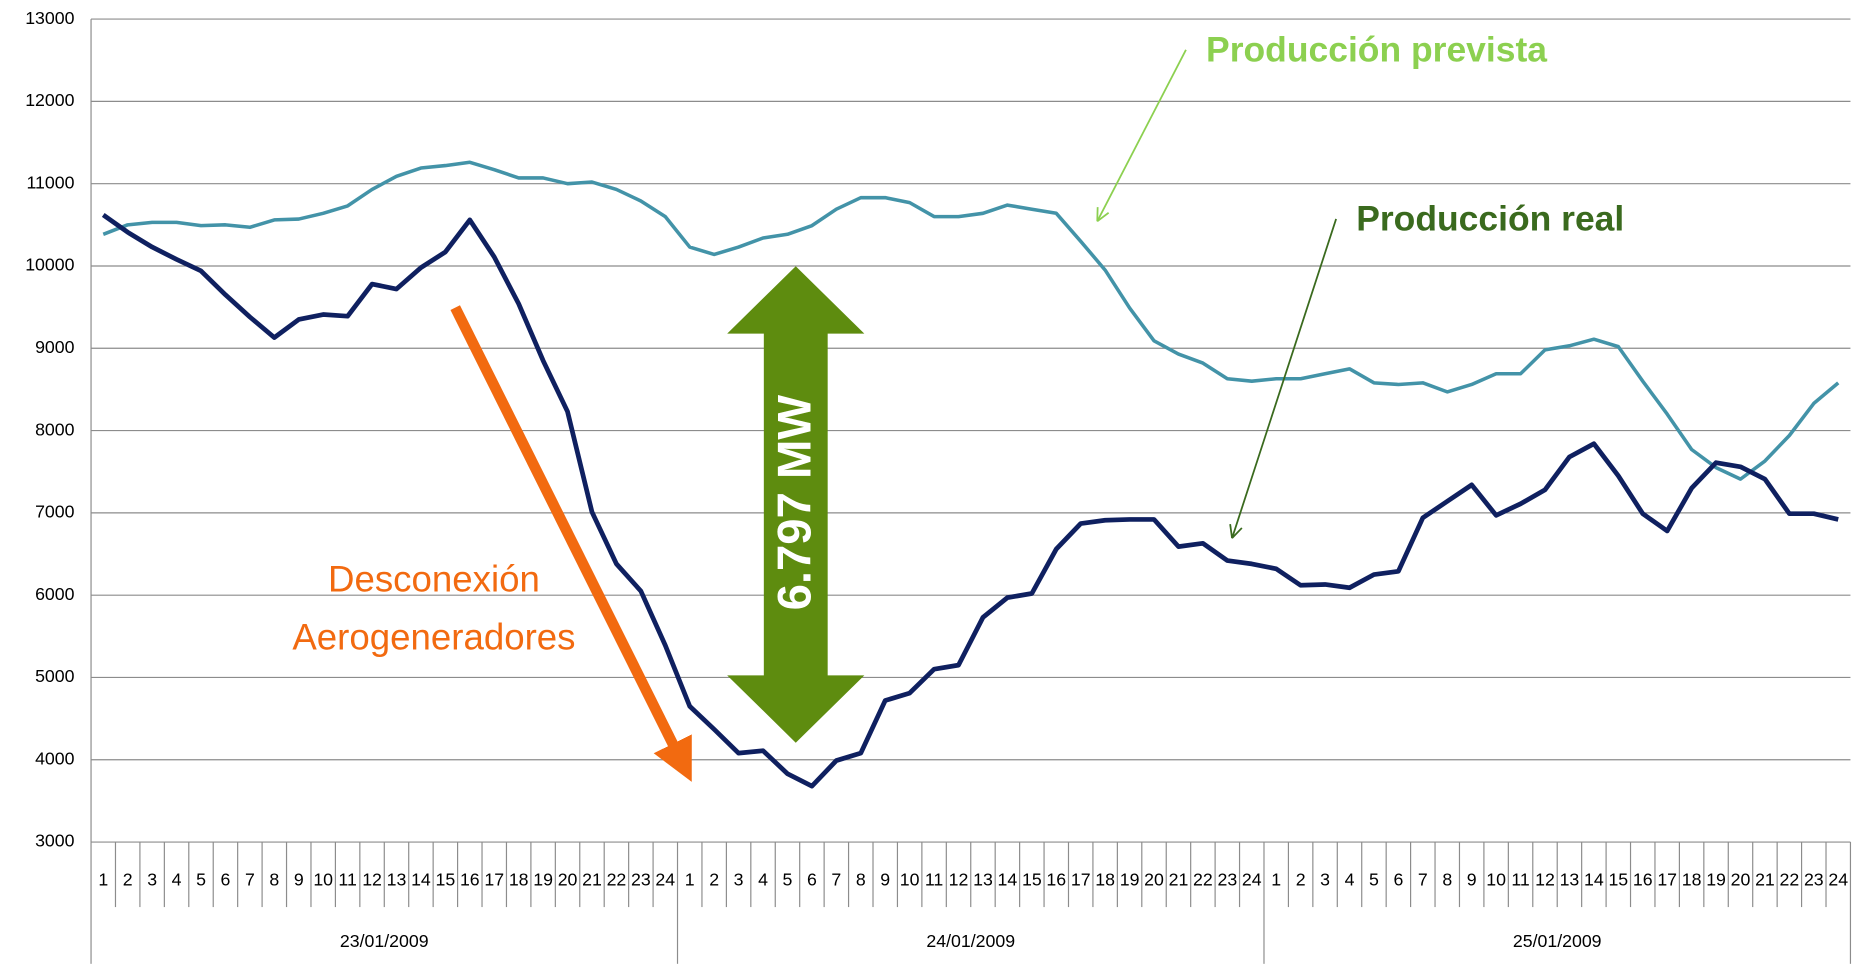  I want to click on y-tick-label: 7000, so click(55, 512).